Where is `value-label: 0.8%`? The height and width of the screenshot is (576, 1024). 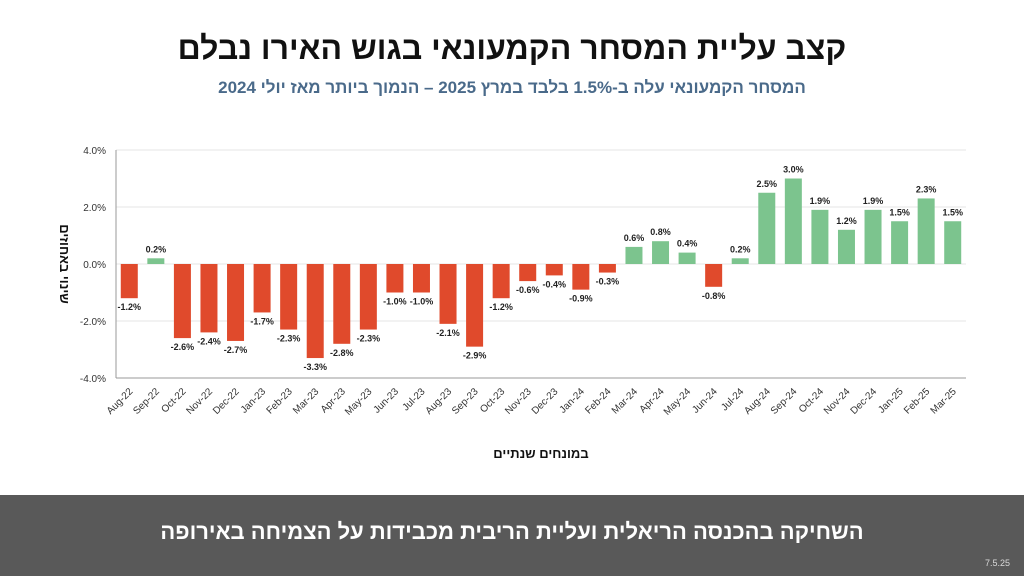
value-label: 0.8% is located at coordinates (660, 232).